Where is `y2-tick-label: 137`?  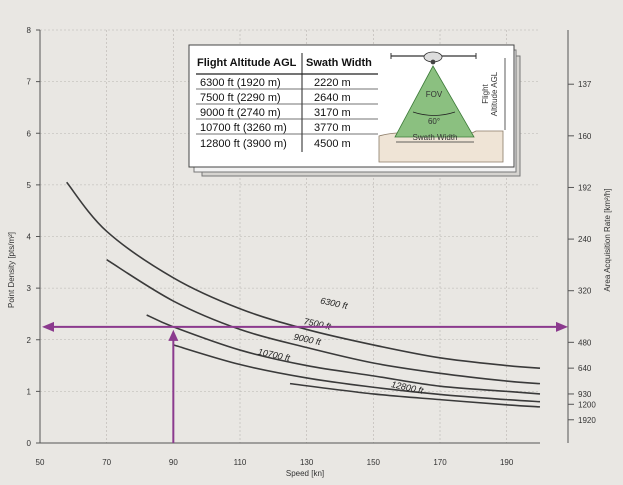 y2-tick-label: 137 is located at coordinates (585, 84).